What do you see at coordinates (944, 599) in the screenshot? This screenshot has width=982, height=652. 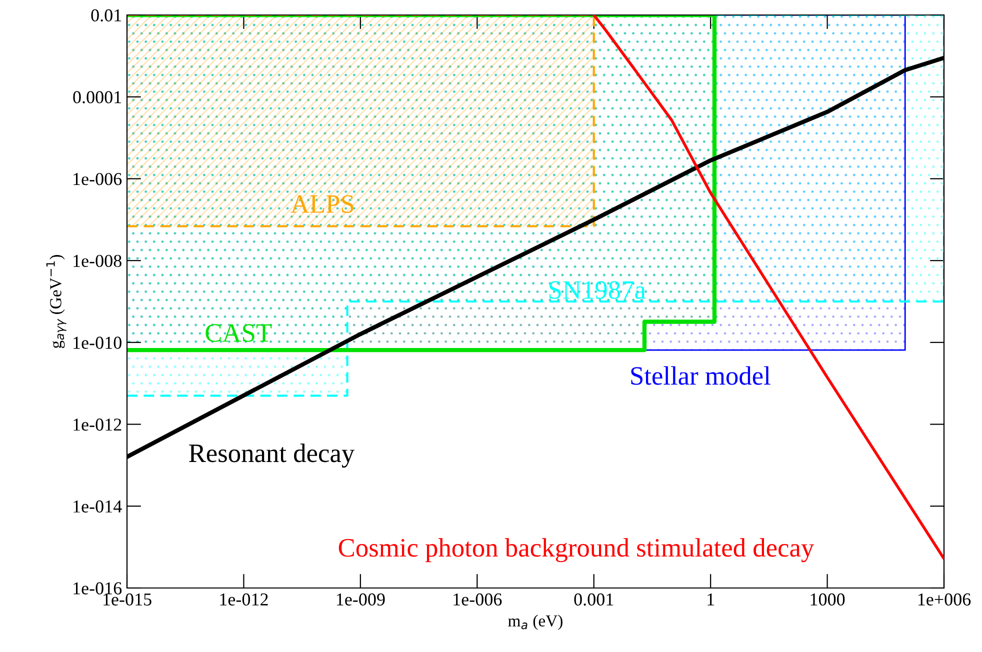 I see `x-tick-label: 1e+006` at bounding box center [944, 599].